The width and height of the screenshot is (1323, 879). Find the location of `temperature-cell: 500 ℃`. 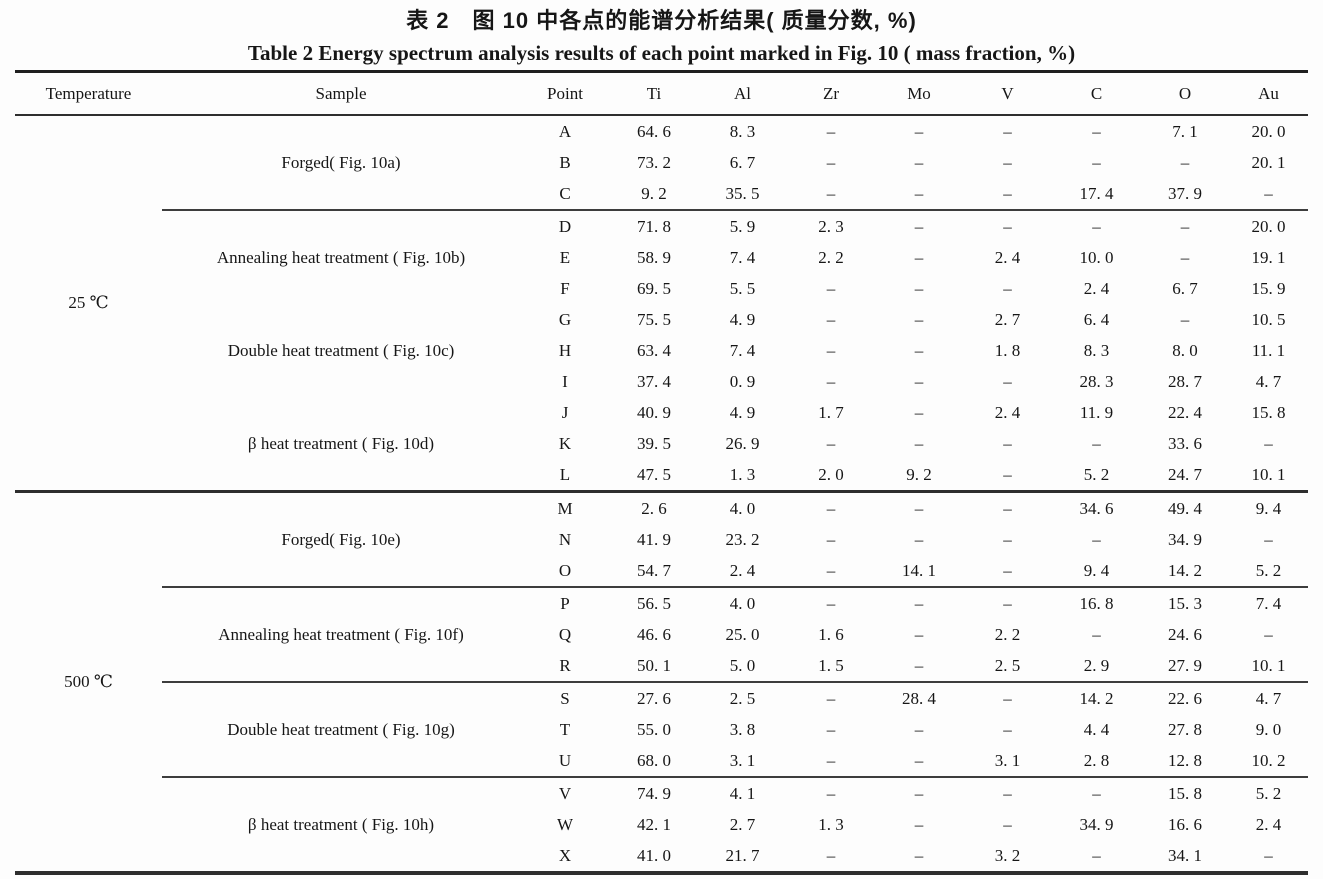

temperature-cell: 500 ℃ is located at coordinates (88, 681).